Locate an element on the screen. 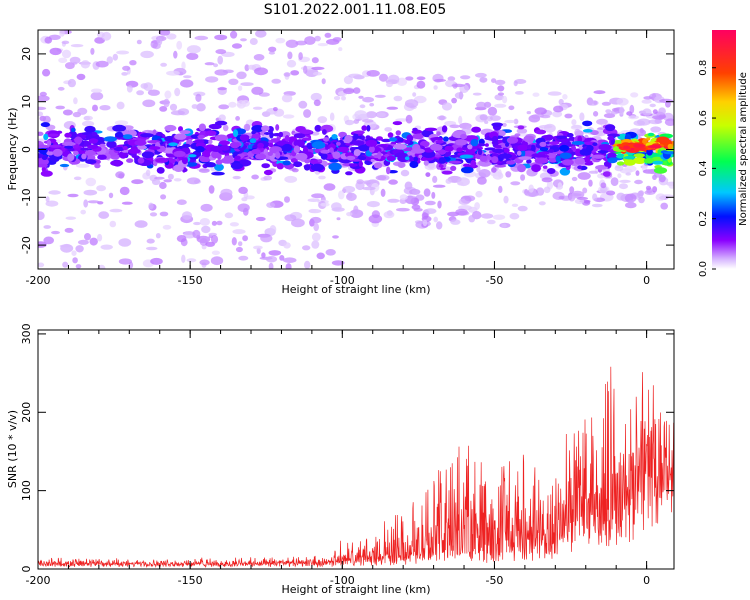 The image size is (750, 600). spectrogram-ylabel: Frequency (Hz) is located at coordinates (12, 149).